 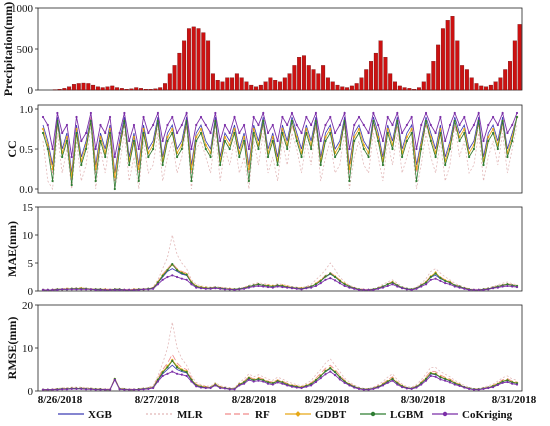 What do you see at coordinates (26, 150) in the screenshot?
I see `y-tick-label: 0.5` at bounding box center [26, 150].